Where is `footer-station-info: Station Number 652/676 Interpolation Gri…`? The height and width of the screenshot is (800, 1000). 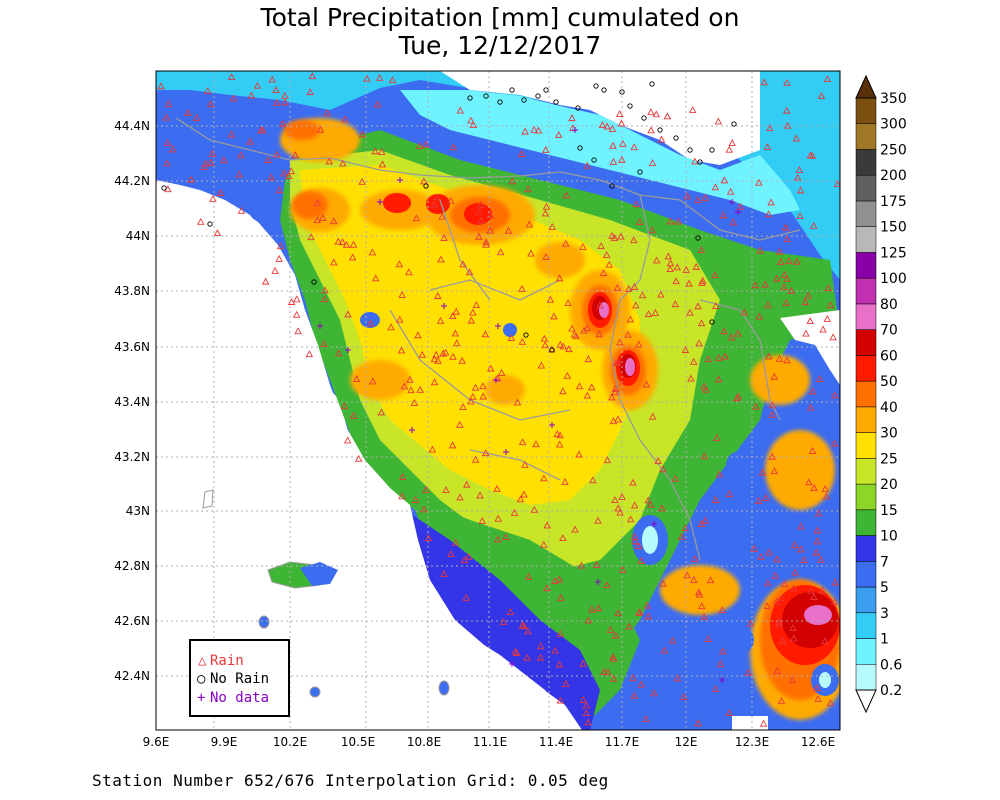 footer-station-info: Station Number 652/676 Interpolation Gri… is located at coordinates (350, 780).